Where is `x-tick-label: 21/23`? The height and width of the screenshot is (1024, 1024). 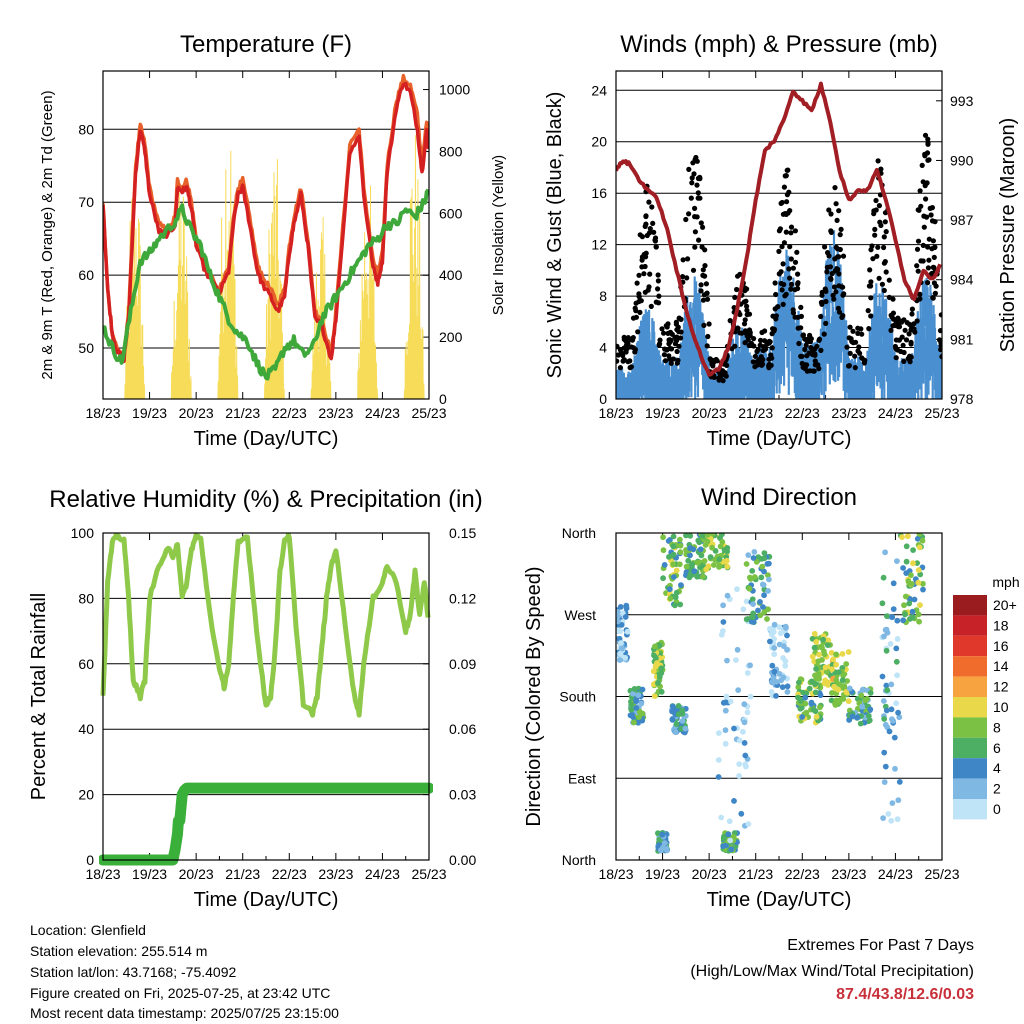 x-tick-label: 21/23 is located at coordinates (755, 874).